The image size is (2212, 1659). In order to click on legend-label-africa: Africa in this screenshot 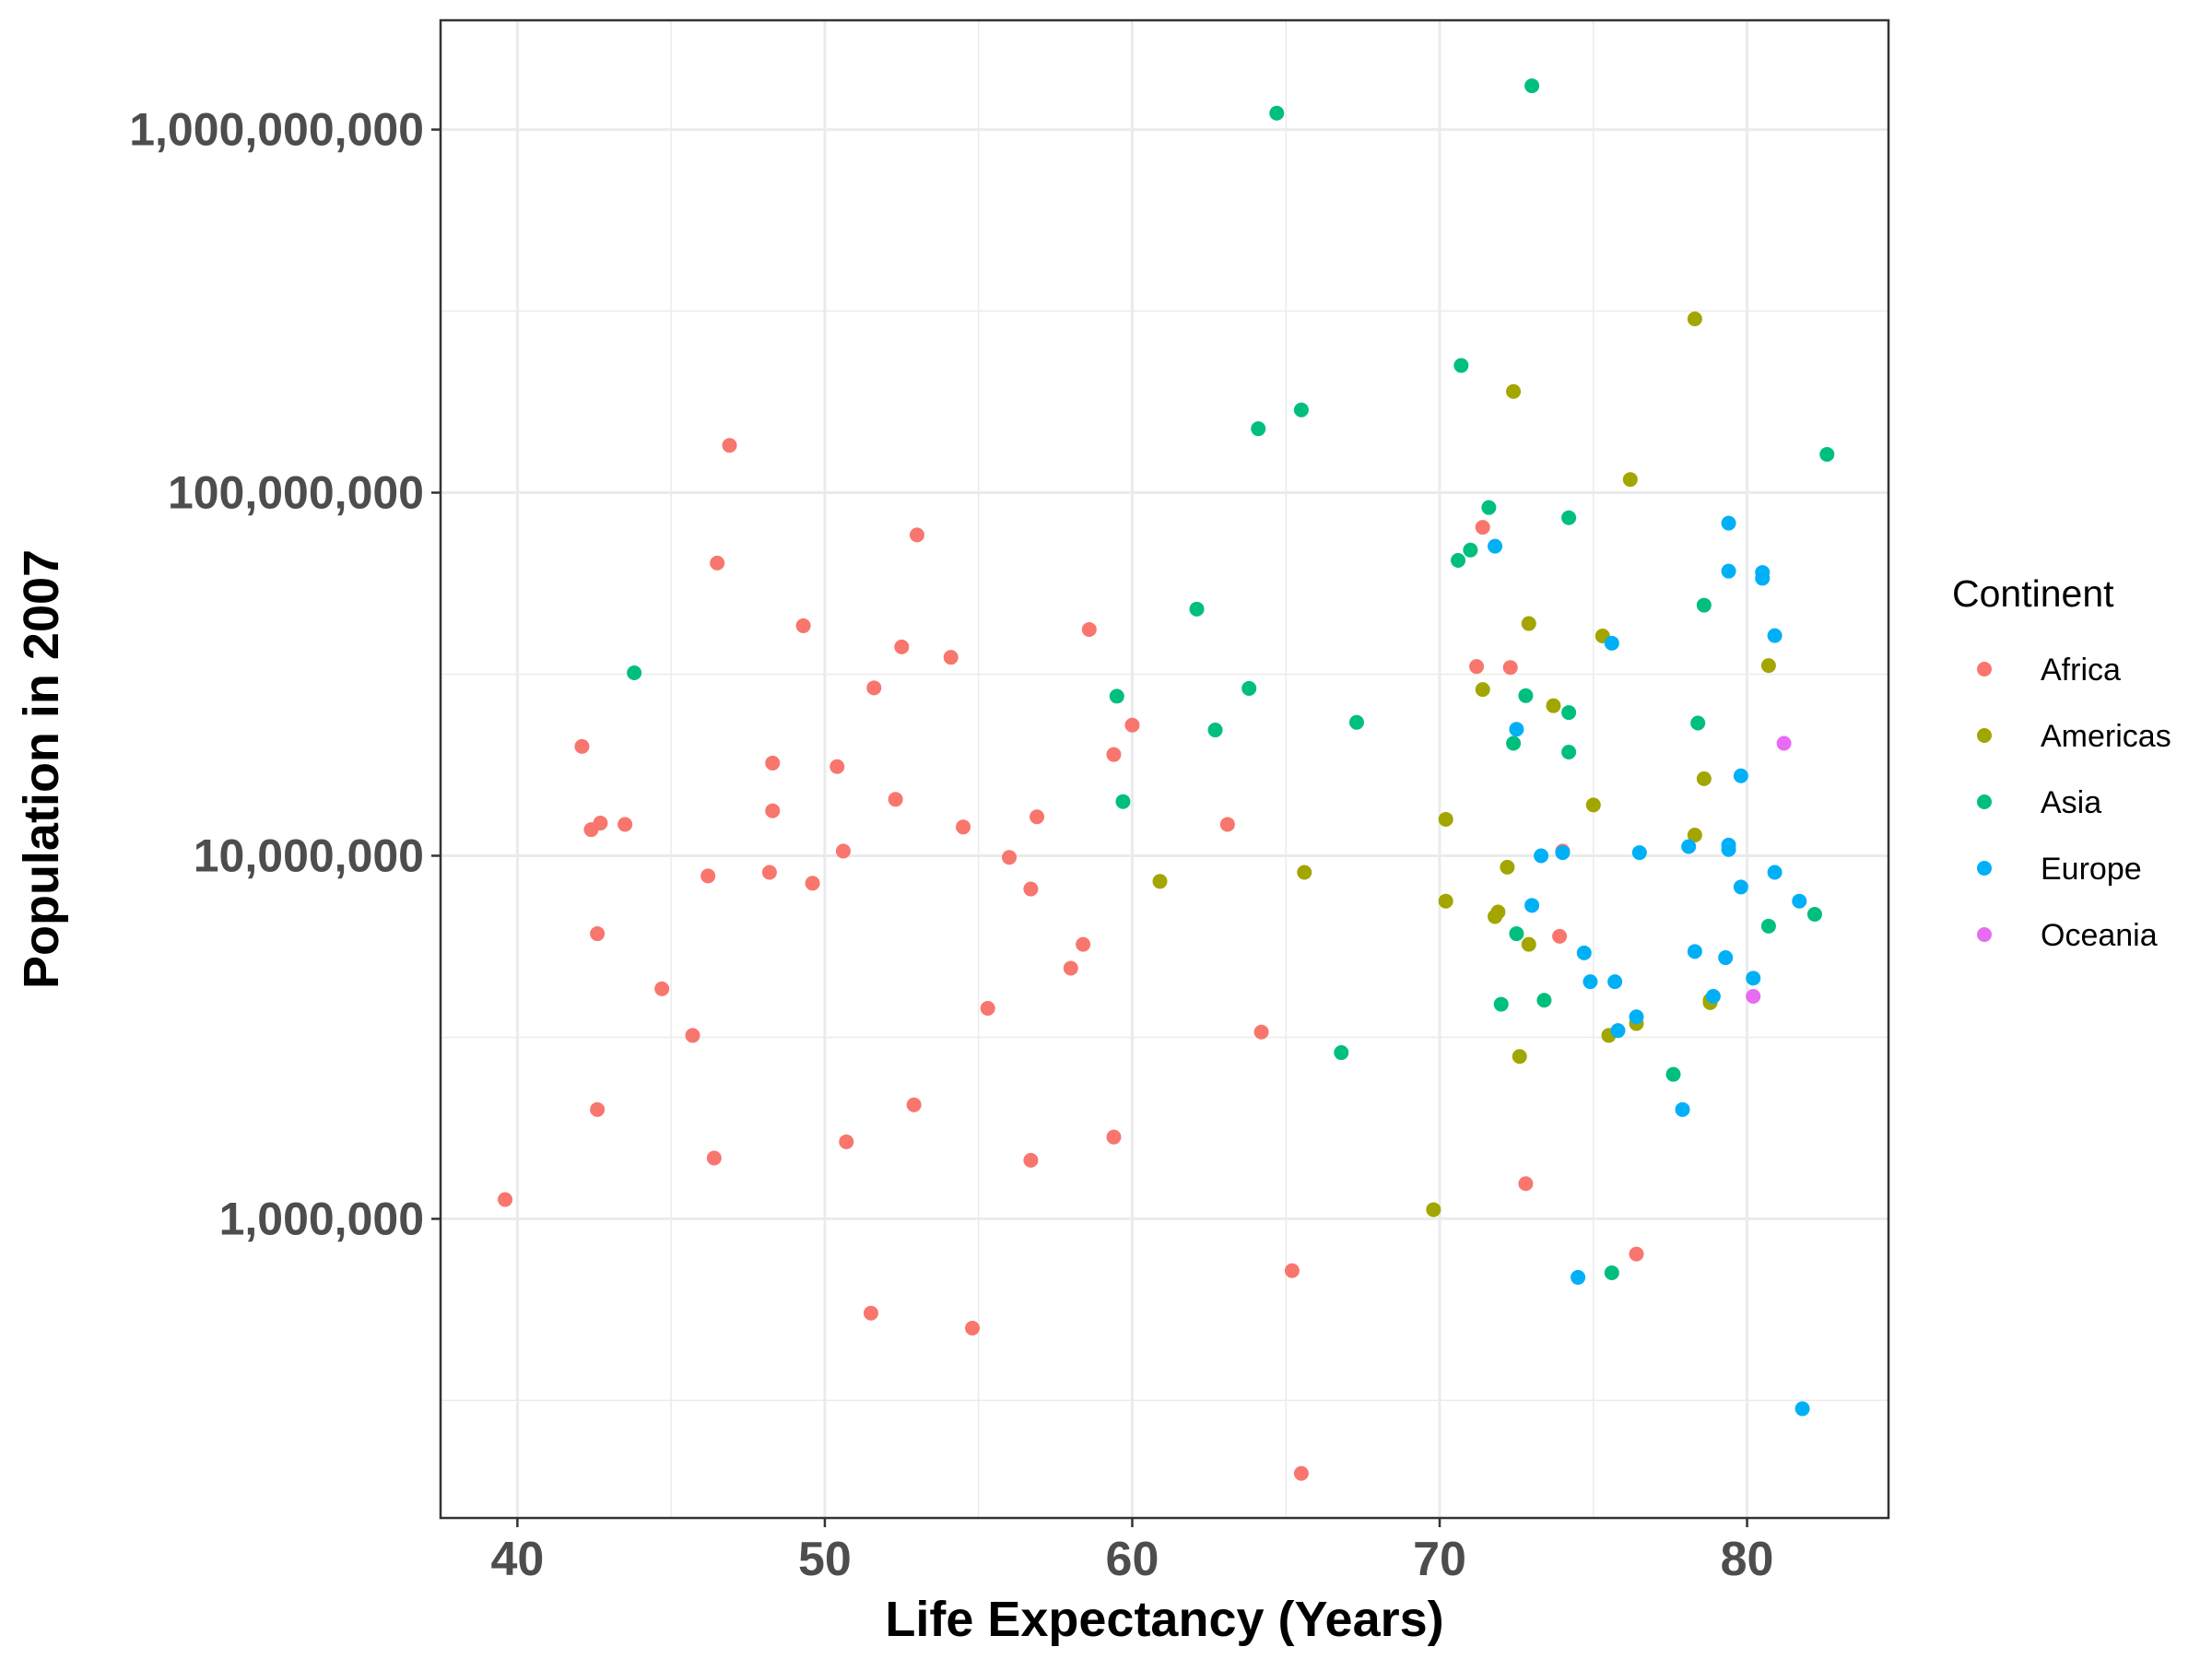, I will do `click(2081, 670)`.